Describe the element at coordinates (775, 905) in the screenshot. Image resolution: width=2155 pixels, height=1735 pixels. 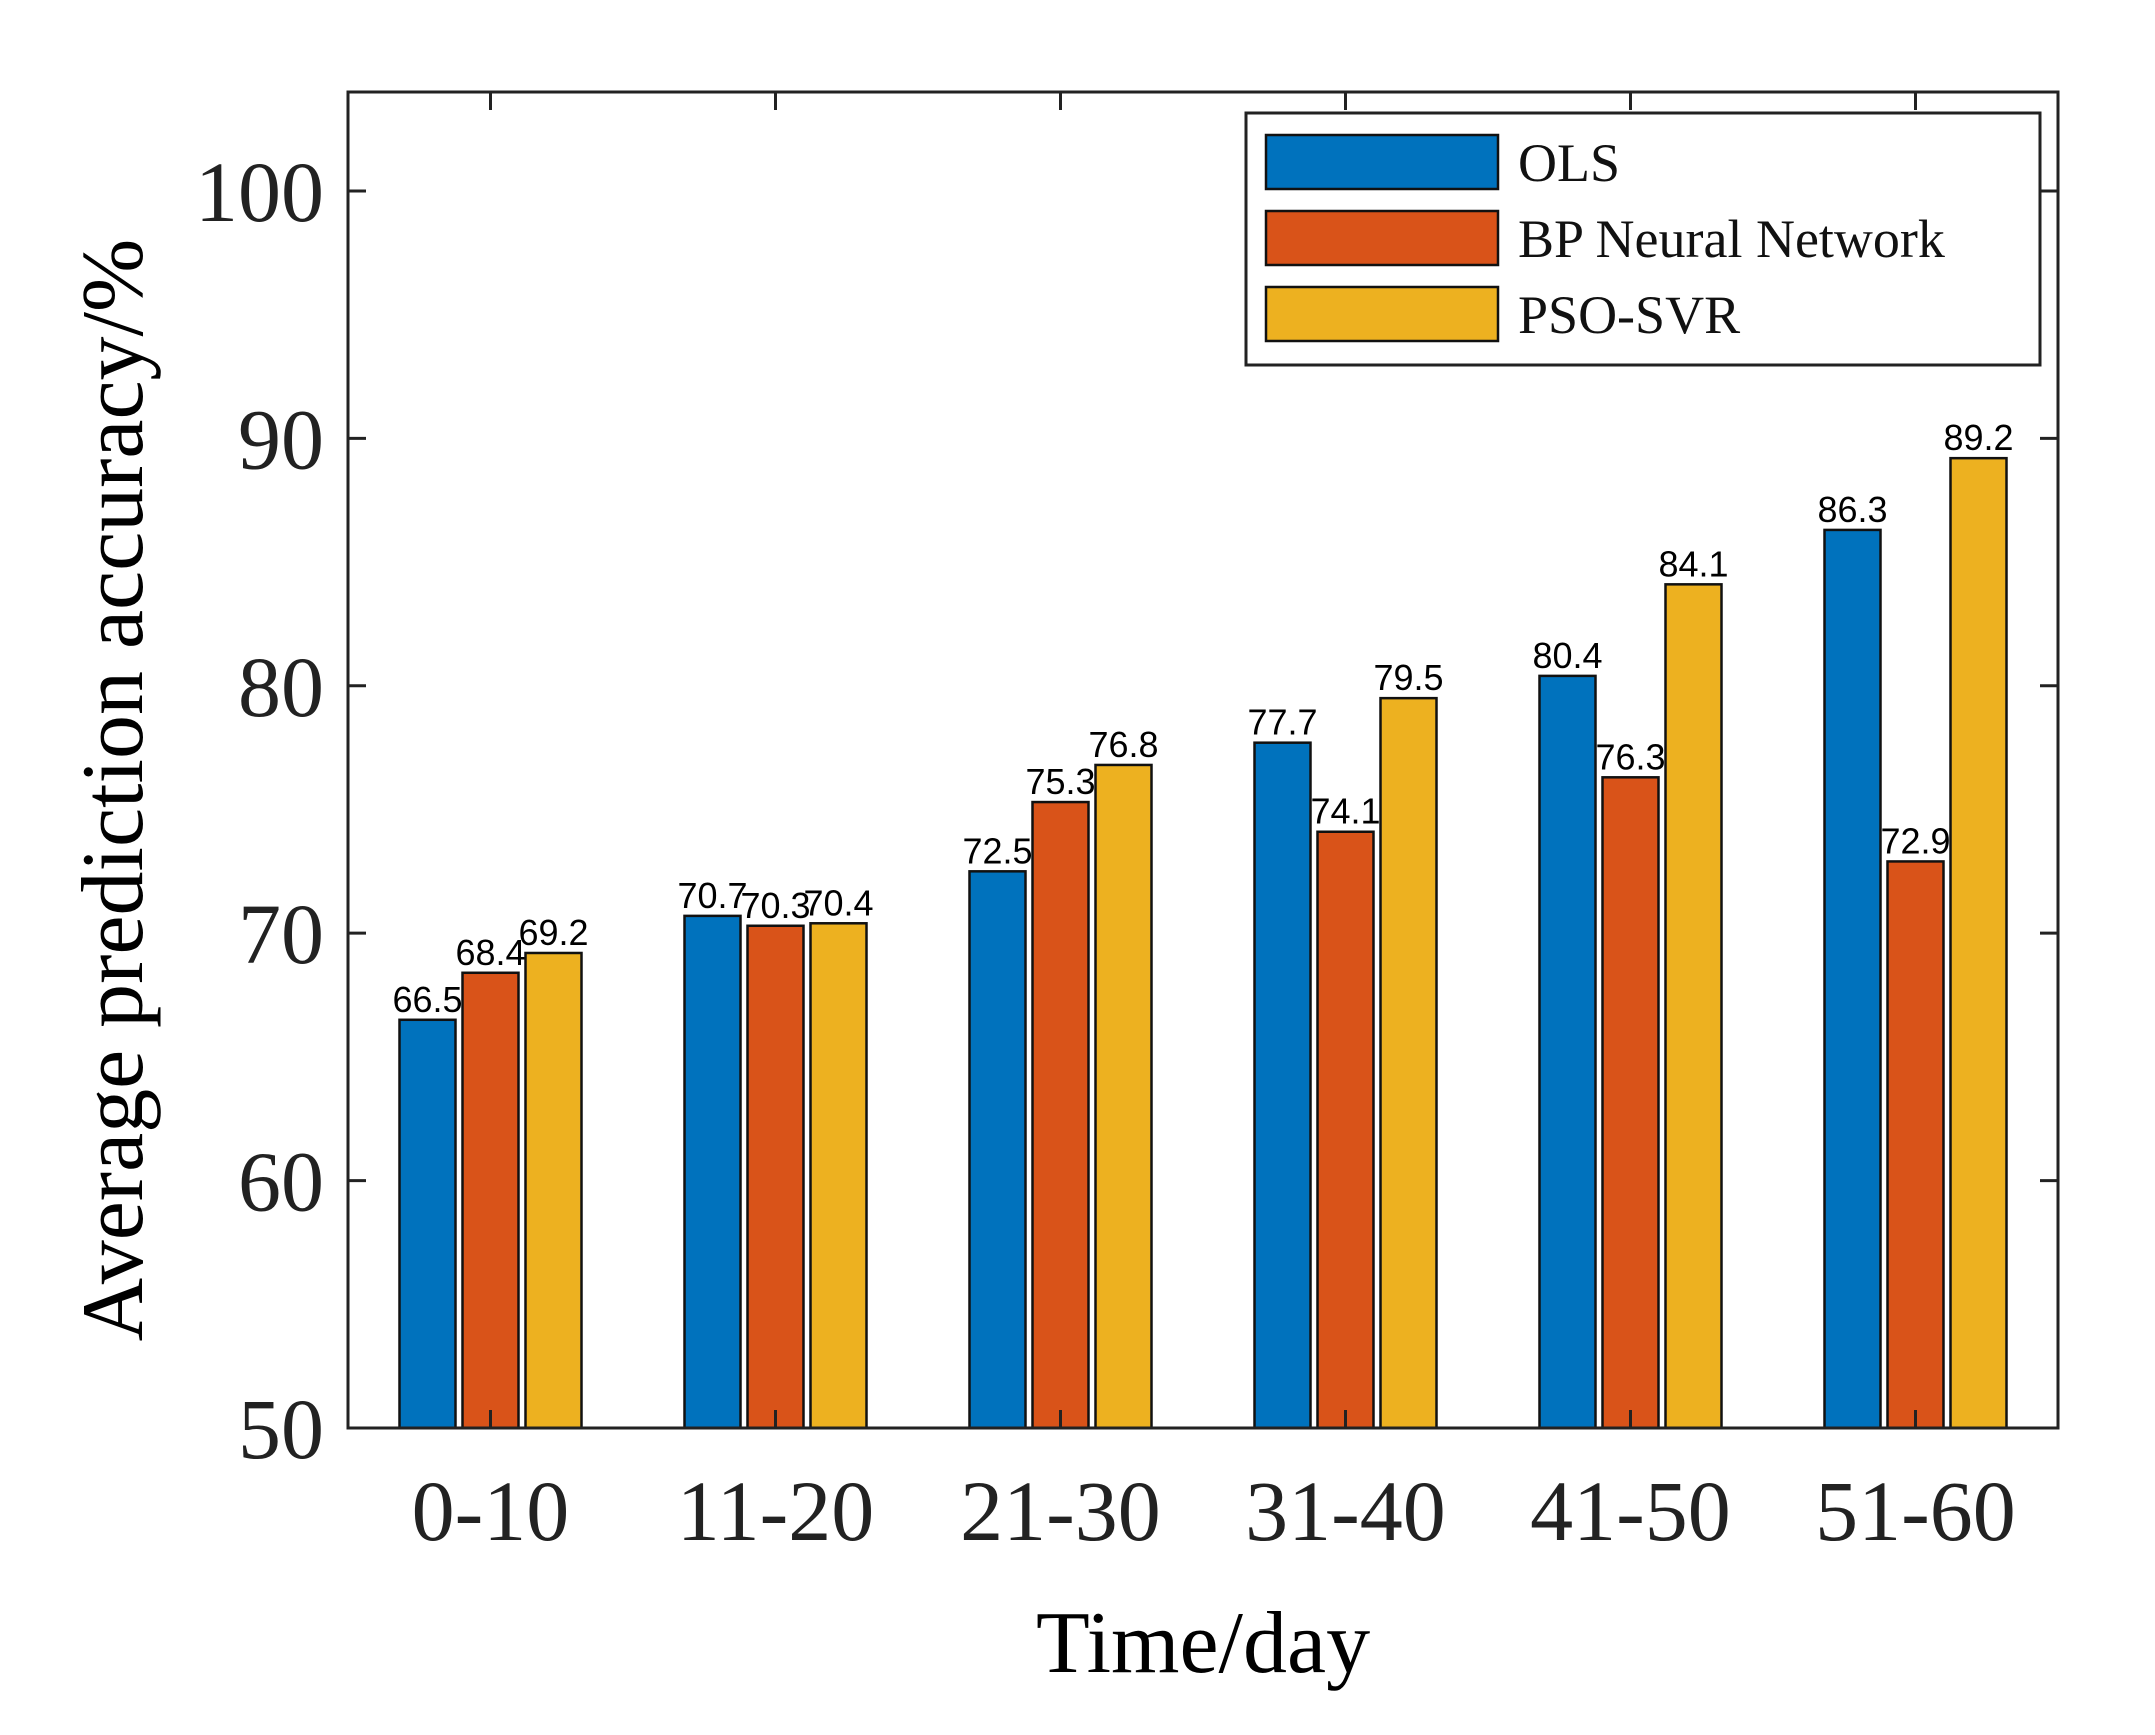
I see `data-label: 70.3` at that location.